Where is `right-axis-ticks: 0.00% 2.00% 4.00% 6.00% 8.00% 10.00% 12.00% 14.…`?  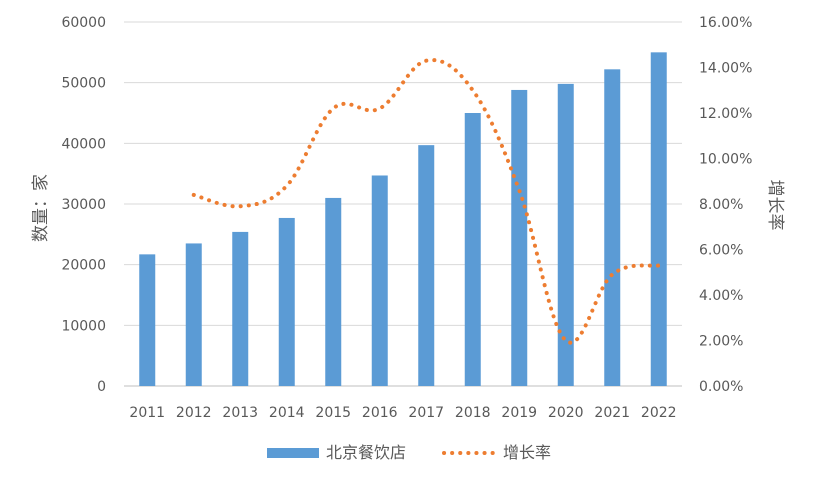
right-axis-ticks: 0.00% 2.00% 4.00% 6.00% 8.00% 10.00% 12.00% 14.… is located at coordinates (725, 205).